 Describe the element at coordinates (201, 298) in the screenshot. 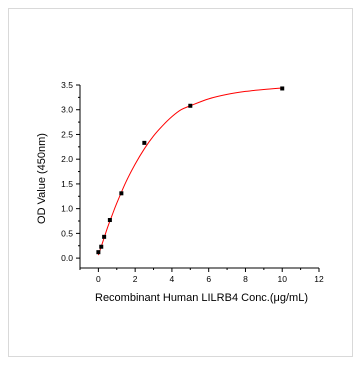

I see `x-axis-title: Recombinant Human LILRB4 Conc.(μg/mL)` at that location.